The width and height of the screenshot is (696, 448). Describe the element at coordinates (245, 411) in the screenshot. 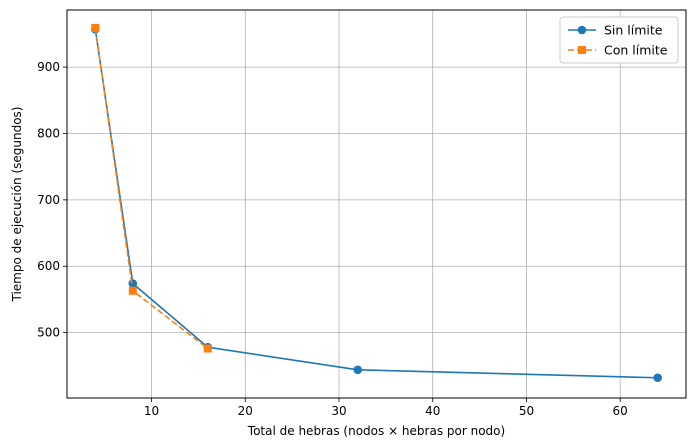

I see `x-tick-label: 20` at that location.